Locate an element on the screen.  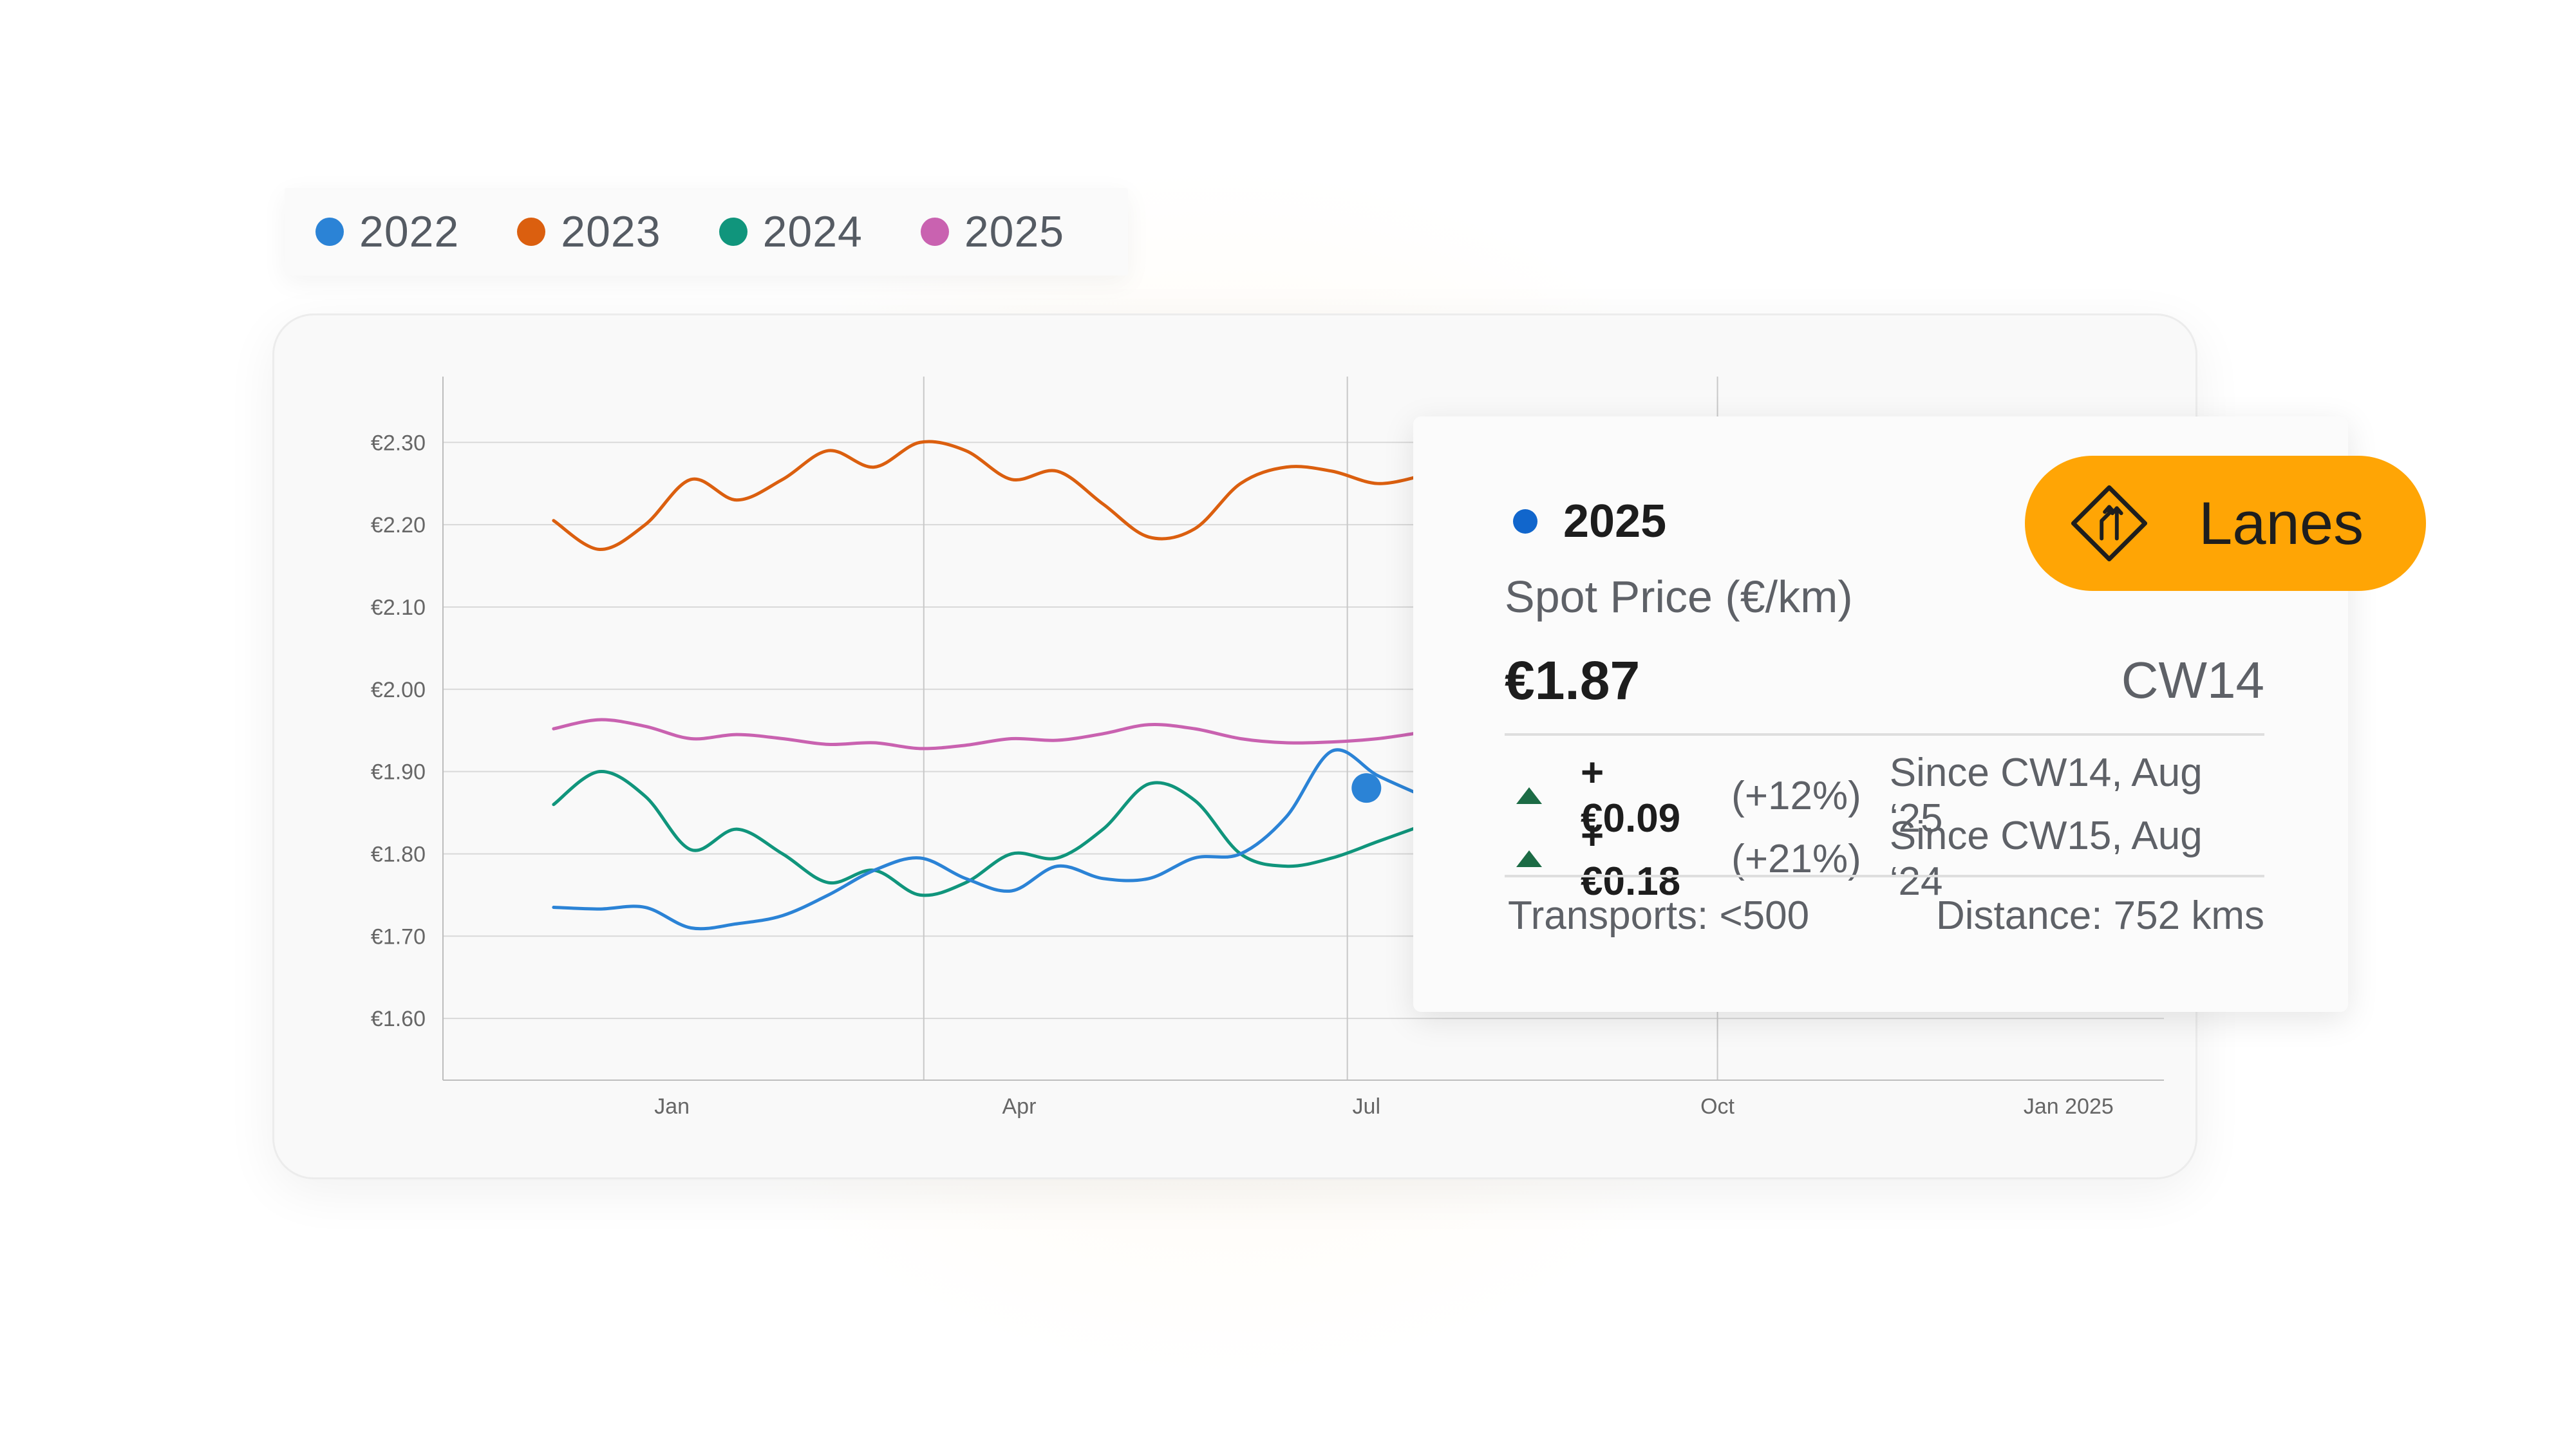
tooltip-footer: Transports: <500 Distance: 752 kms is located at coordinates (1886, 916).